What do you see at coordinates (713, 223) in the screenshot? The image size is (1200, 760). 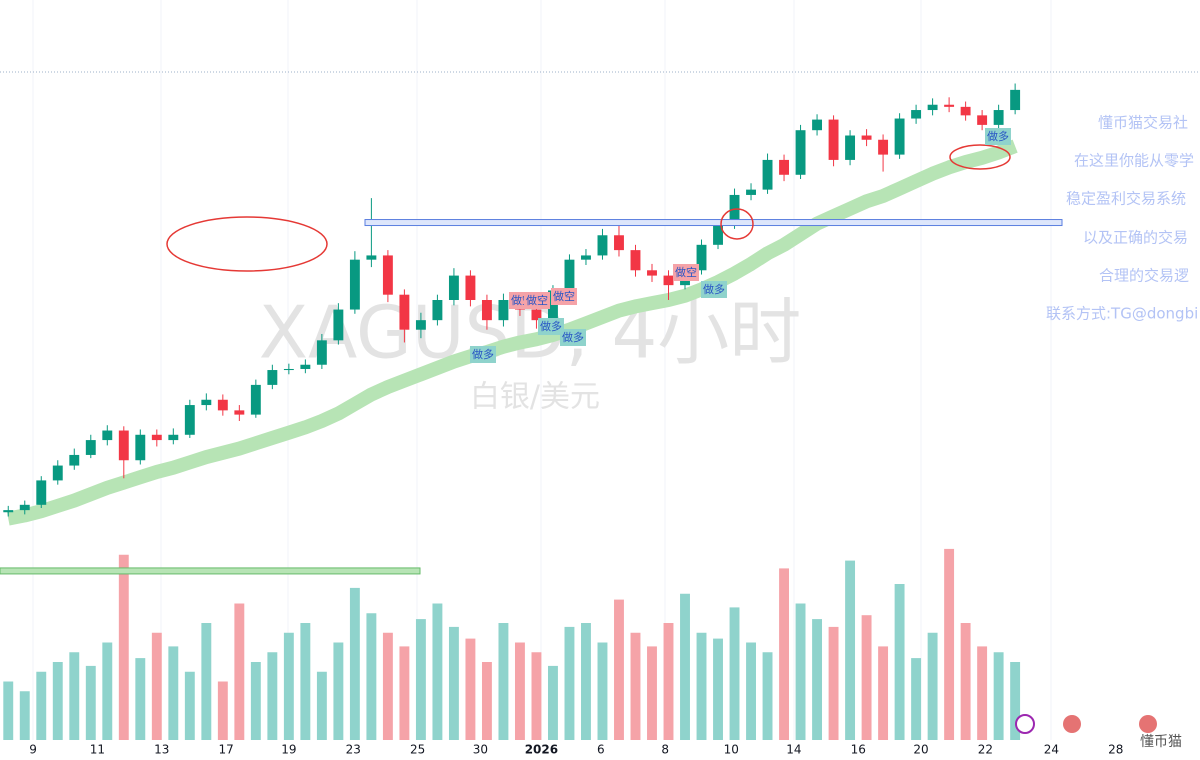 I see `level-line` at bounding box center [713, 223].